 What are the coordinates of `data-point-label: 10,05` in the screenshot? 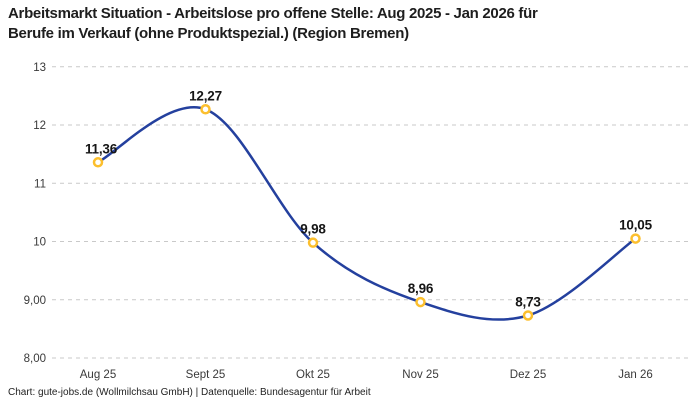 It's located at (635, 225).